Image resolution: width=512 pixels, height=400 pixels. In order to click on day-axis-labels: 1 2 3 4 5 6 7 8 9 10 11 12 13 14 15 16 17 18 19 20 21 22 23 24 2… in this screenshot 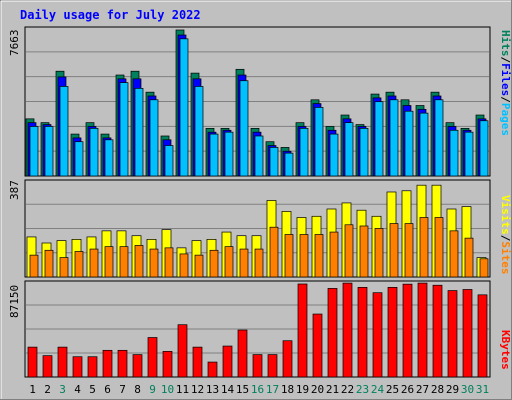, I will do `click(259, 389)`.